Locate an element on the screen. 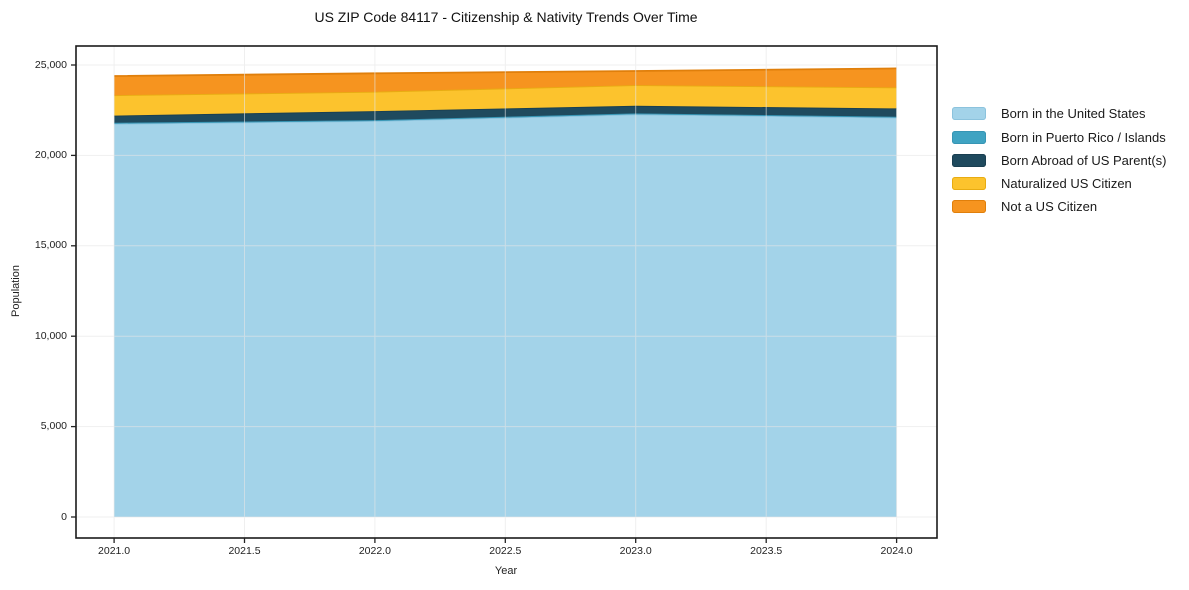 The width and height of the screenshot is (1189, 590). legend-label: Not a US Citizen is located at coordinates (1049, 207).